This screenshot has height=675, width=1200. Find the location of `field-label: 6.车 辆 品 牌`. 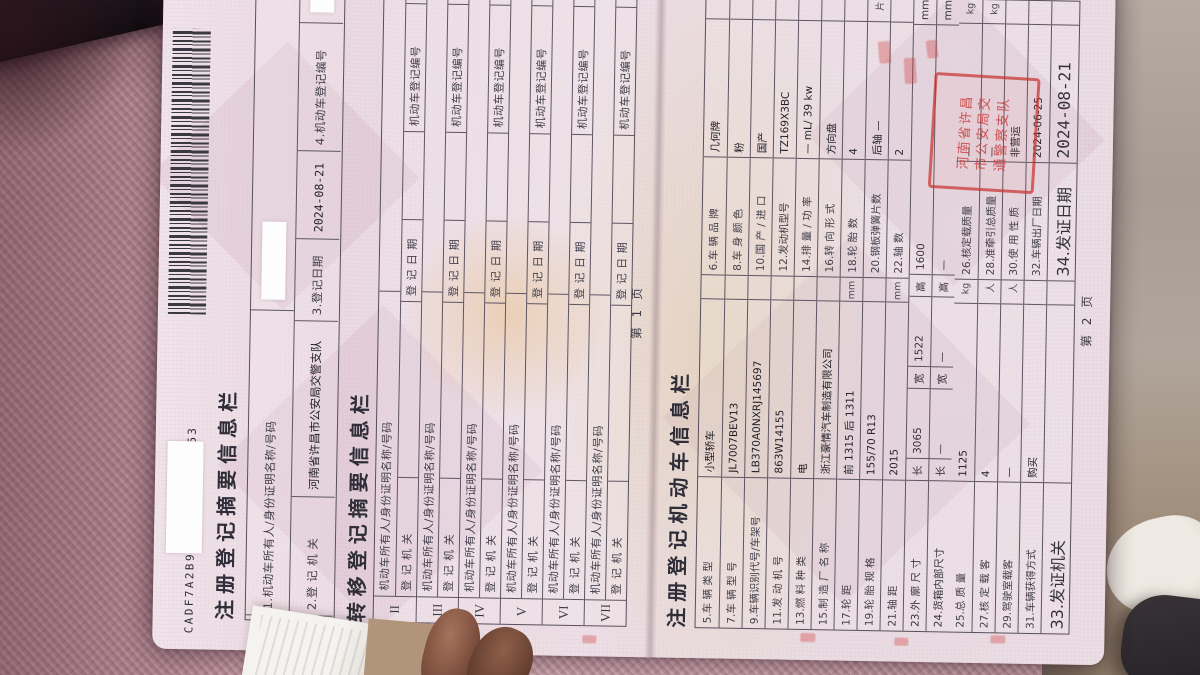

field-label: 6.车 辆 品 牌 is located at coordinates (714, 216).